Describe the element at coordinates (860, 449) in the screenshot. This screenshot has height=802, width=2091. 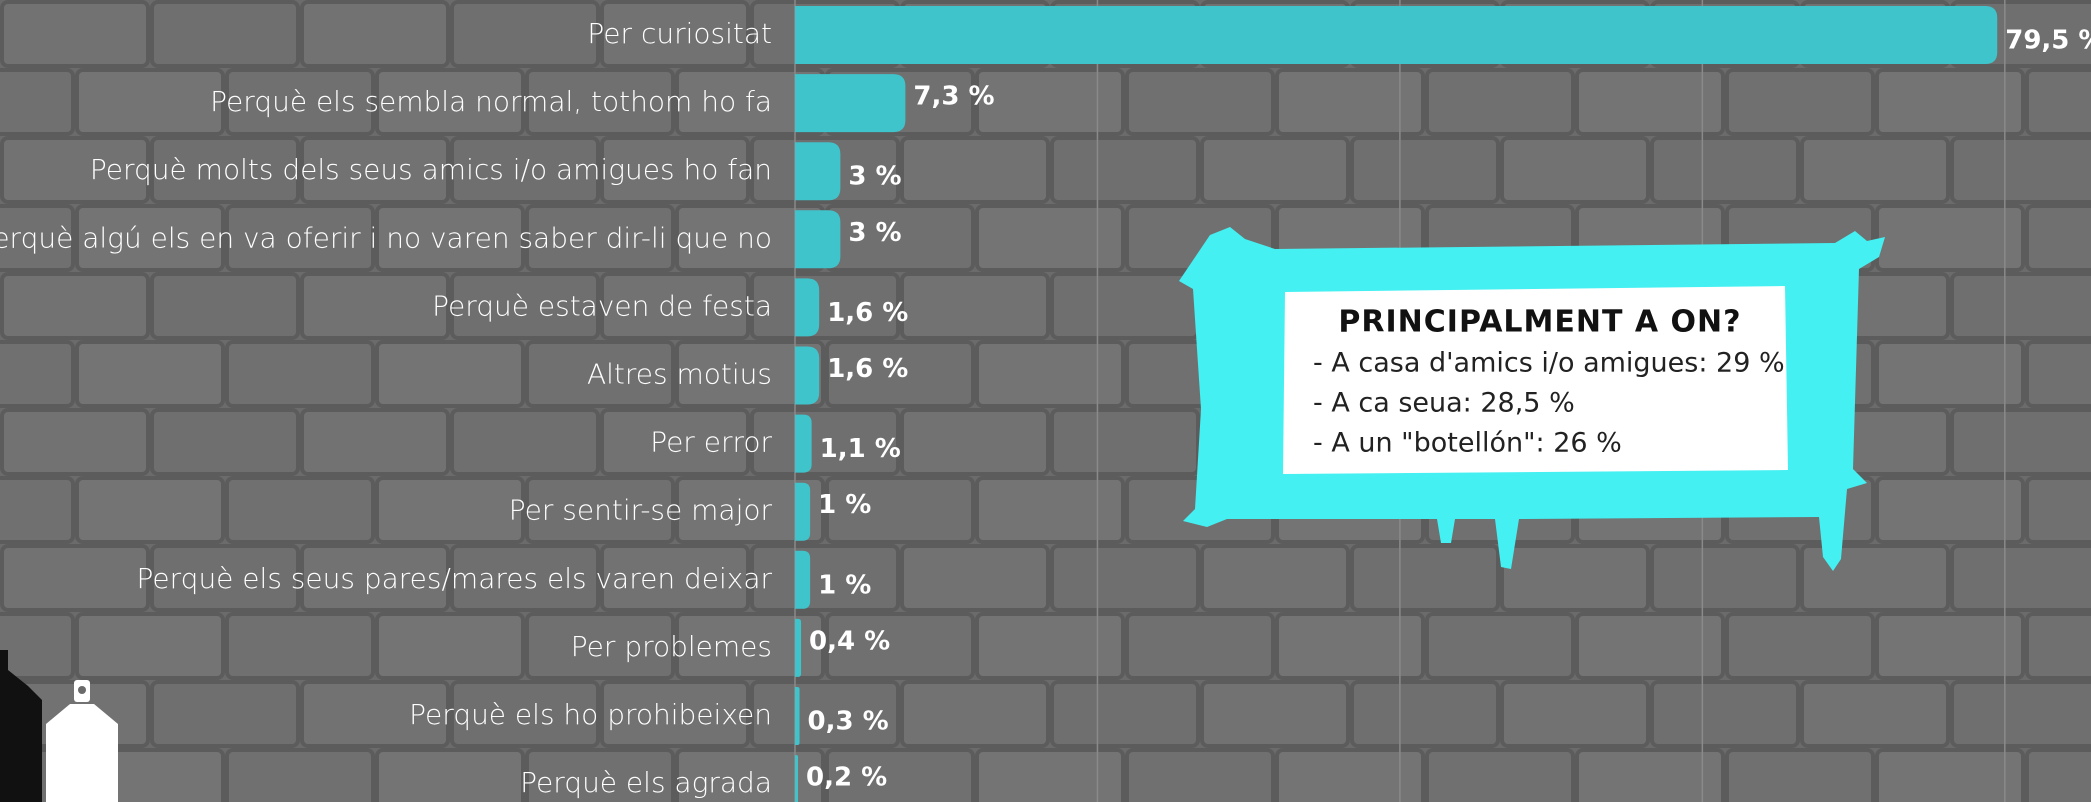
I see `value-label: 1,1 %` at that location.